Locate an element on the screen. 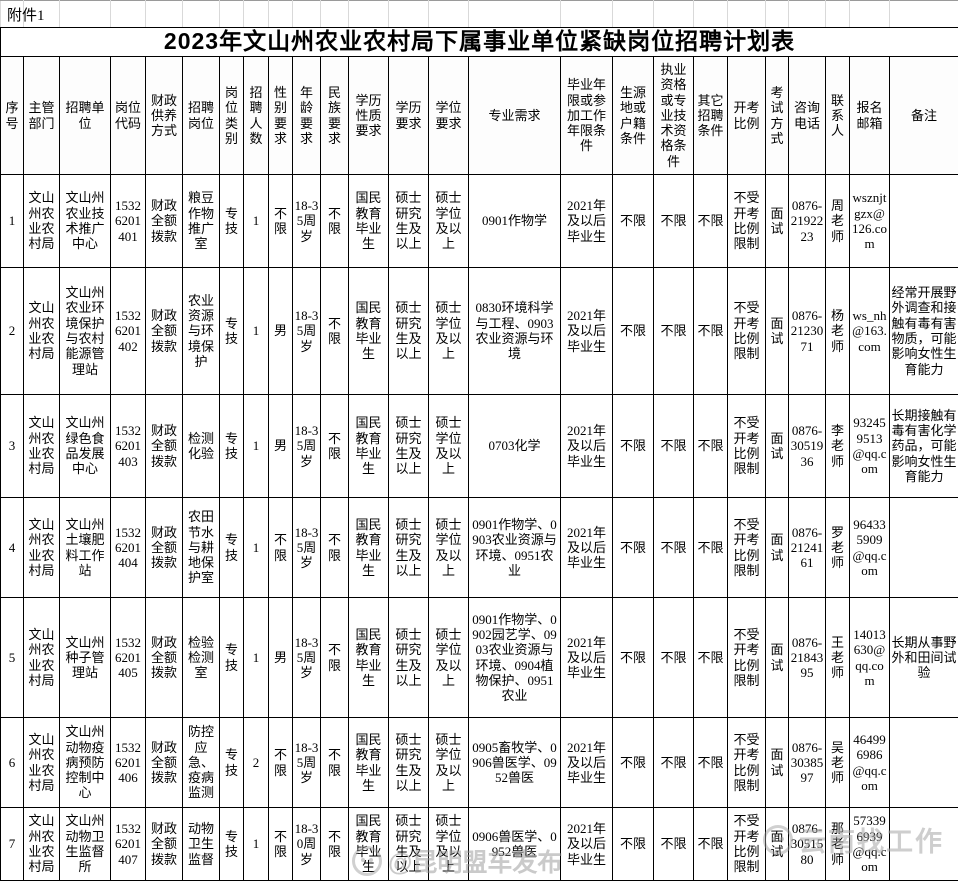  table-cell: 15326201405 is located at coordinates (128, 657).